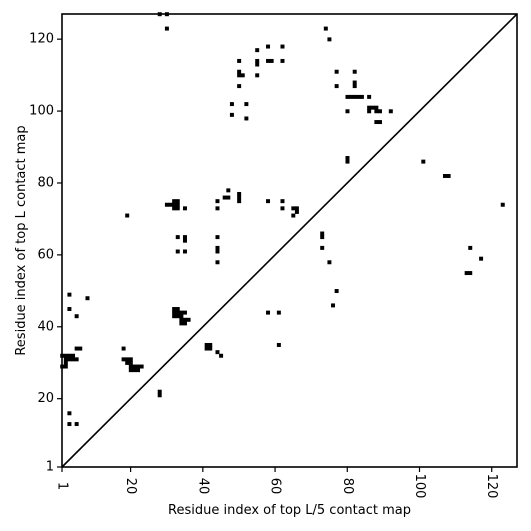 This screenshot has width=531, height=531. What do you see at coordinates (45, 398) in the screenshot?
I see `y-tick-label: 20` at bounding box center [45, 398].